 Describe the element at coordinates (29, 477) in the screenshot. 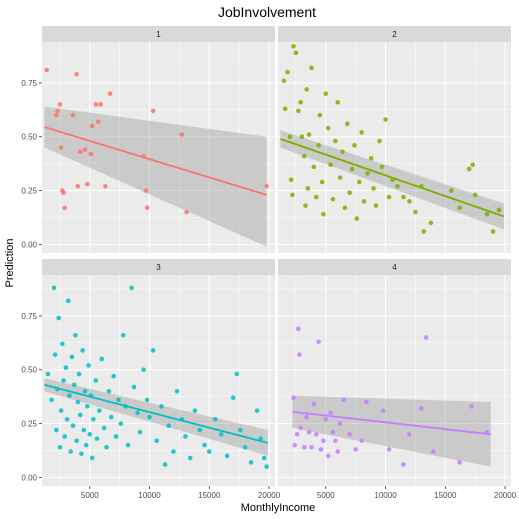

I see `y-tick-label: 0.00` at that location.